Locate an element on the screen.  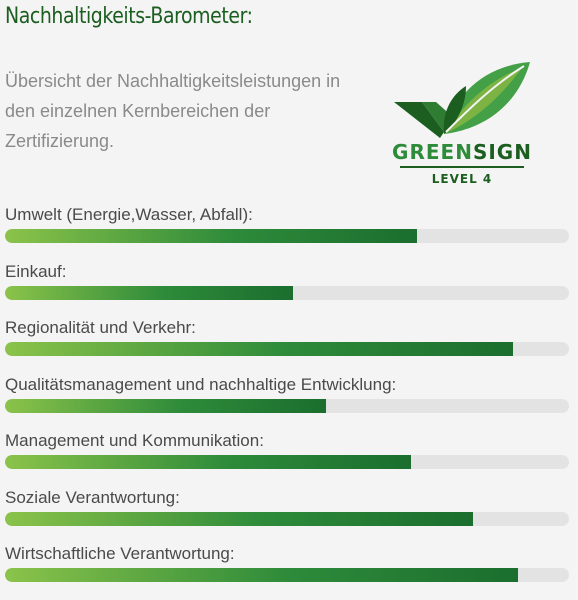
logo-word-green: GREEN is located at coordinates (432, 152).